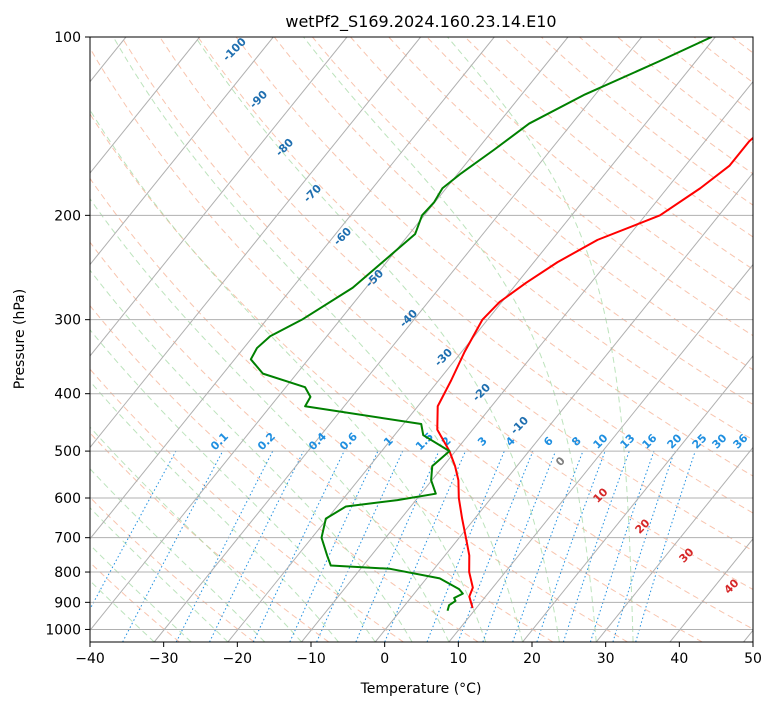 The image size is (775, 708). Describe the element at coordinates (63, 630) in the screenshot. I see `y-tick-label: 1000` at that location.